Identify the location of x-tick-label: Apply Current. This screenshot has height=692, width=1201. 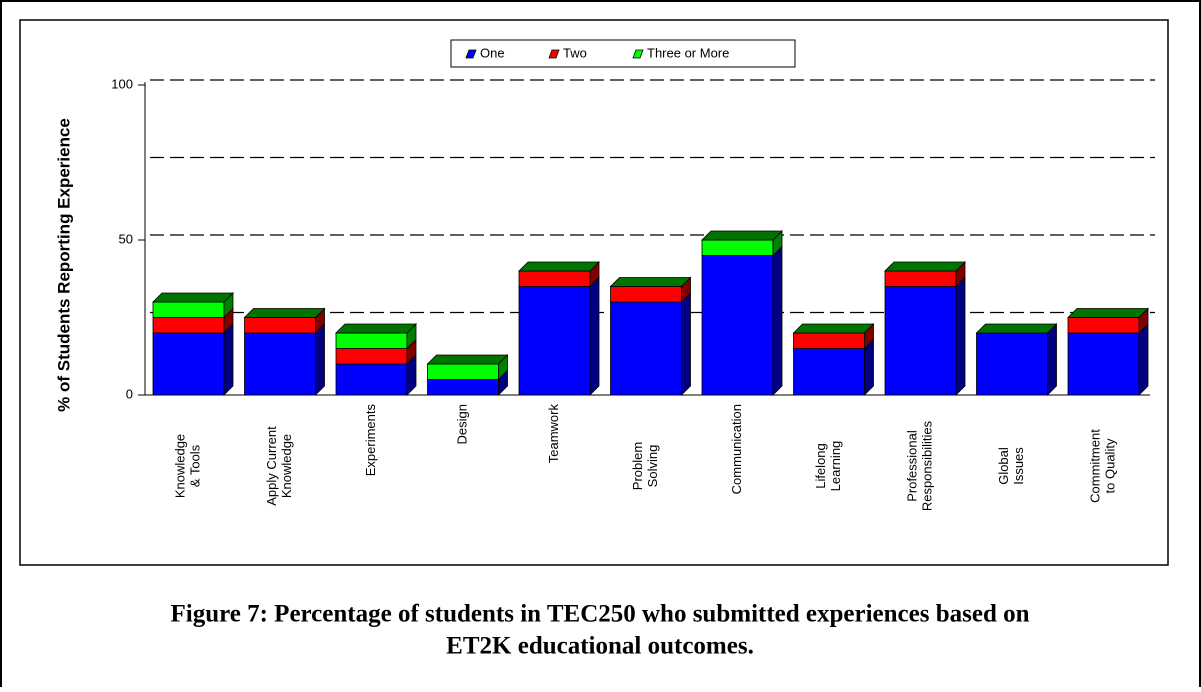
(271, 466).